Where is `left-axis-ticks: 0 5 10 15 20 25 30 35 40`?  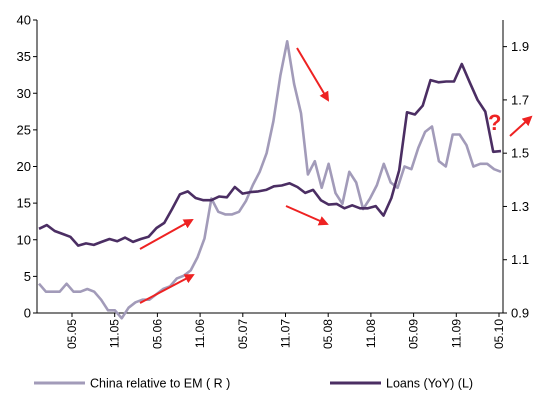 left-axis-ticks: 0 5 10 15 20 25 30 35 40 is located at coordinates (27, 167).